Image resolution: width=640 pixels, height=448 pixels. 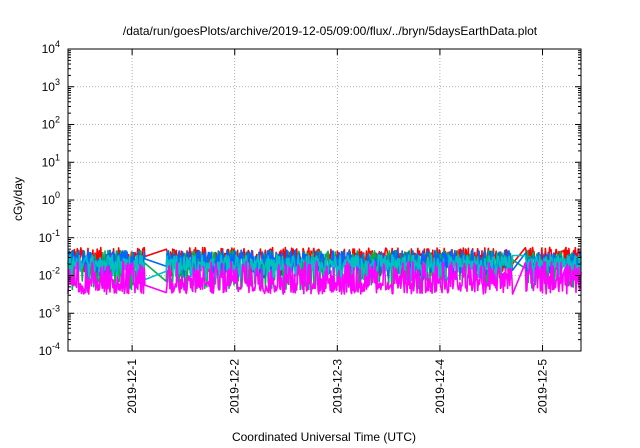 I want to click on y-tick-label: 10⁻³, so click(x=49, y=311).